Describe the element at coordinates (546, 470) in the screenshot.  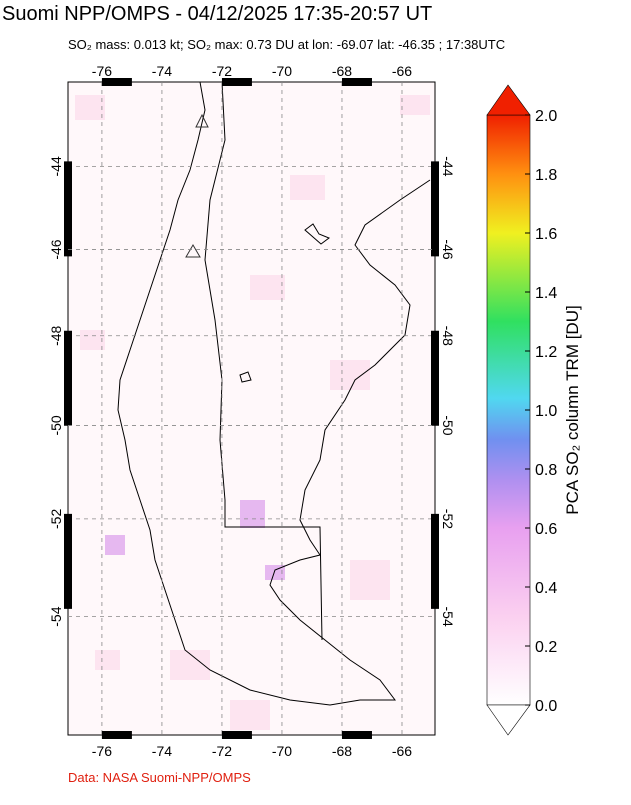
I see `colorbar-tick-label: 0.8` at that location.